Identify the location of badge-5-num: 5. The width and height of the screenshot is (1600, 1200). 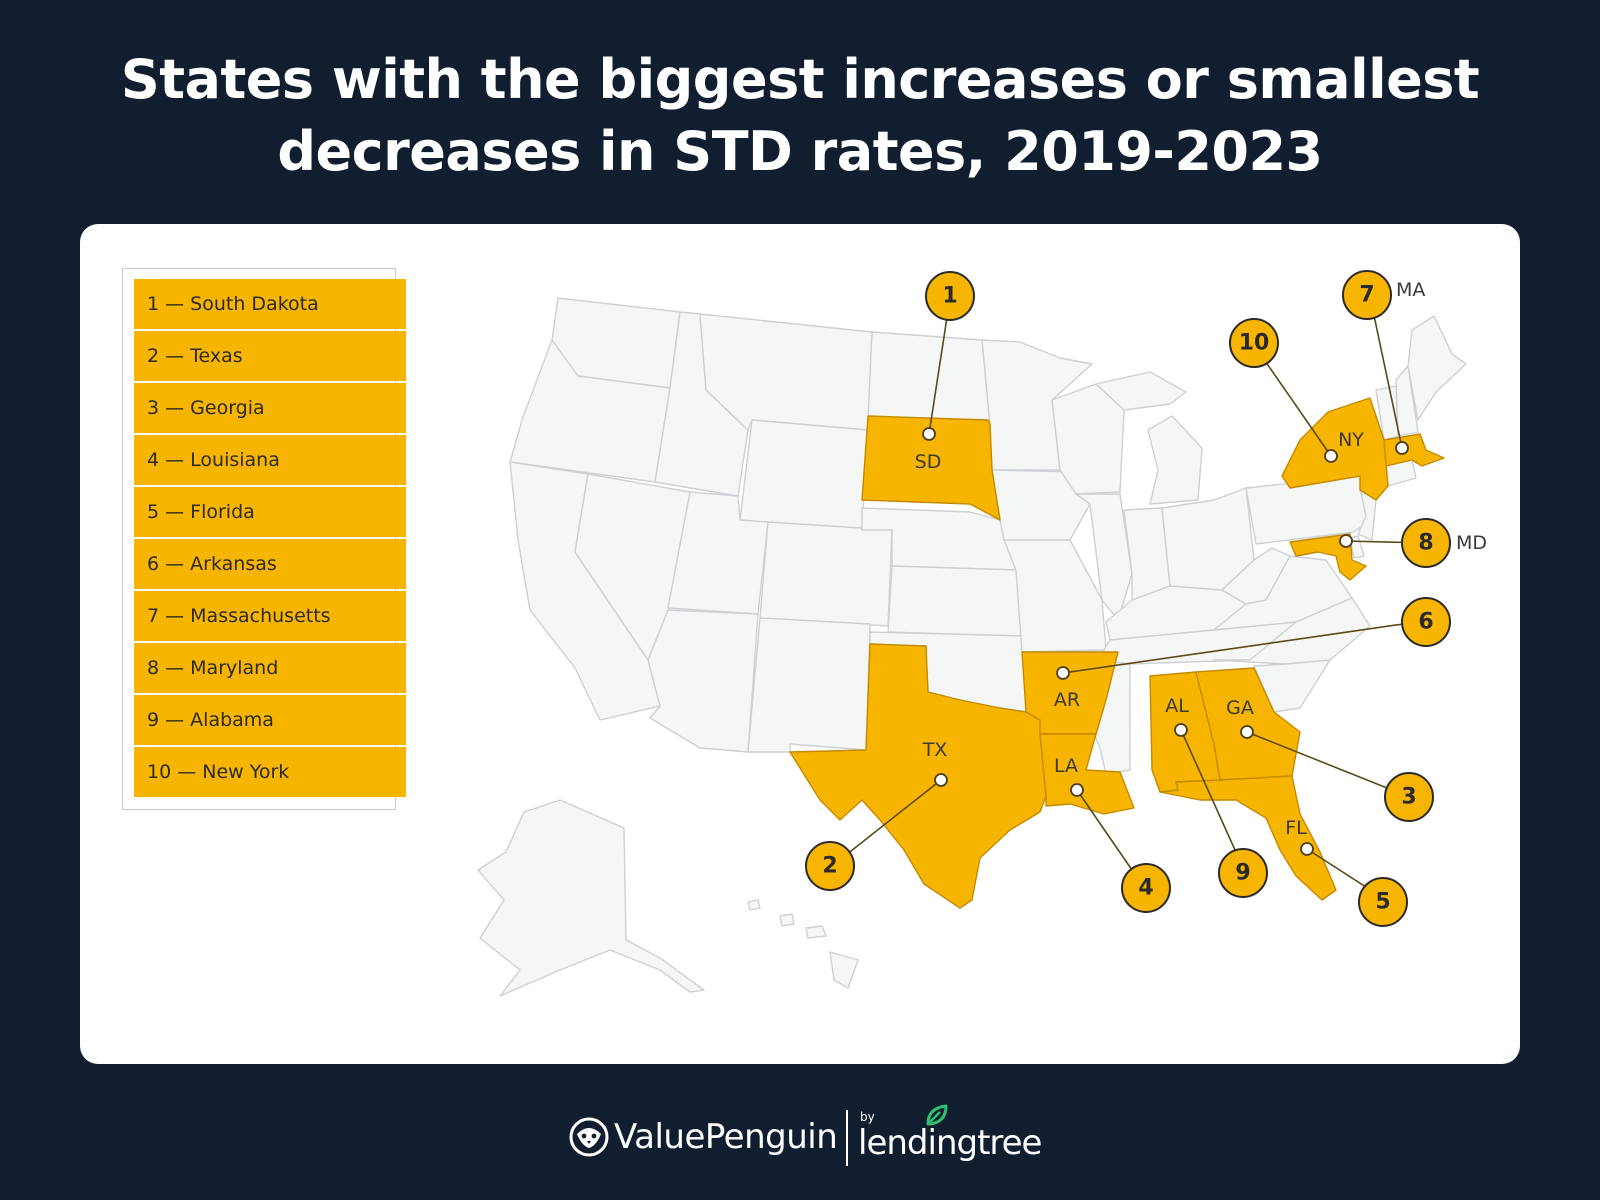
(1382, 902).